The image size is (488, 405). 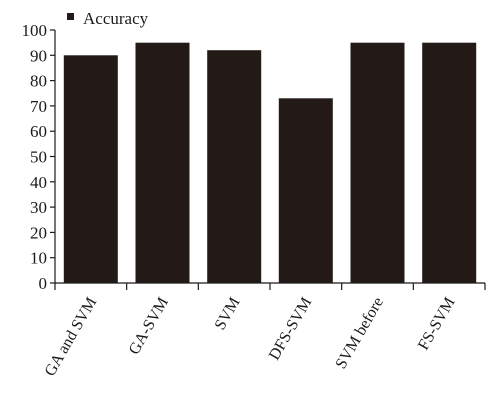 What do you see at coordinates (43, 283) in the screenshot?
I see `y-tick-label: 0` at bounding box center [43, 283].